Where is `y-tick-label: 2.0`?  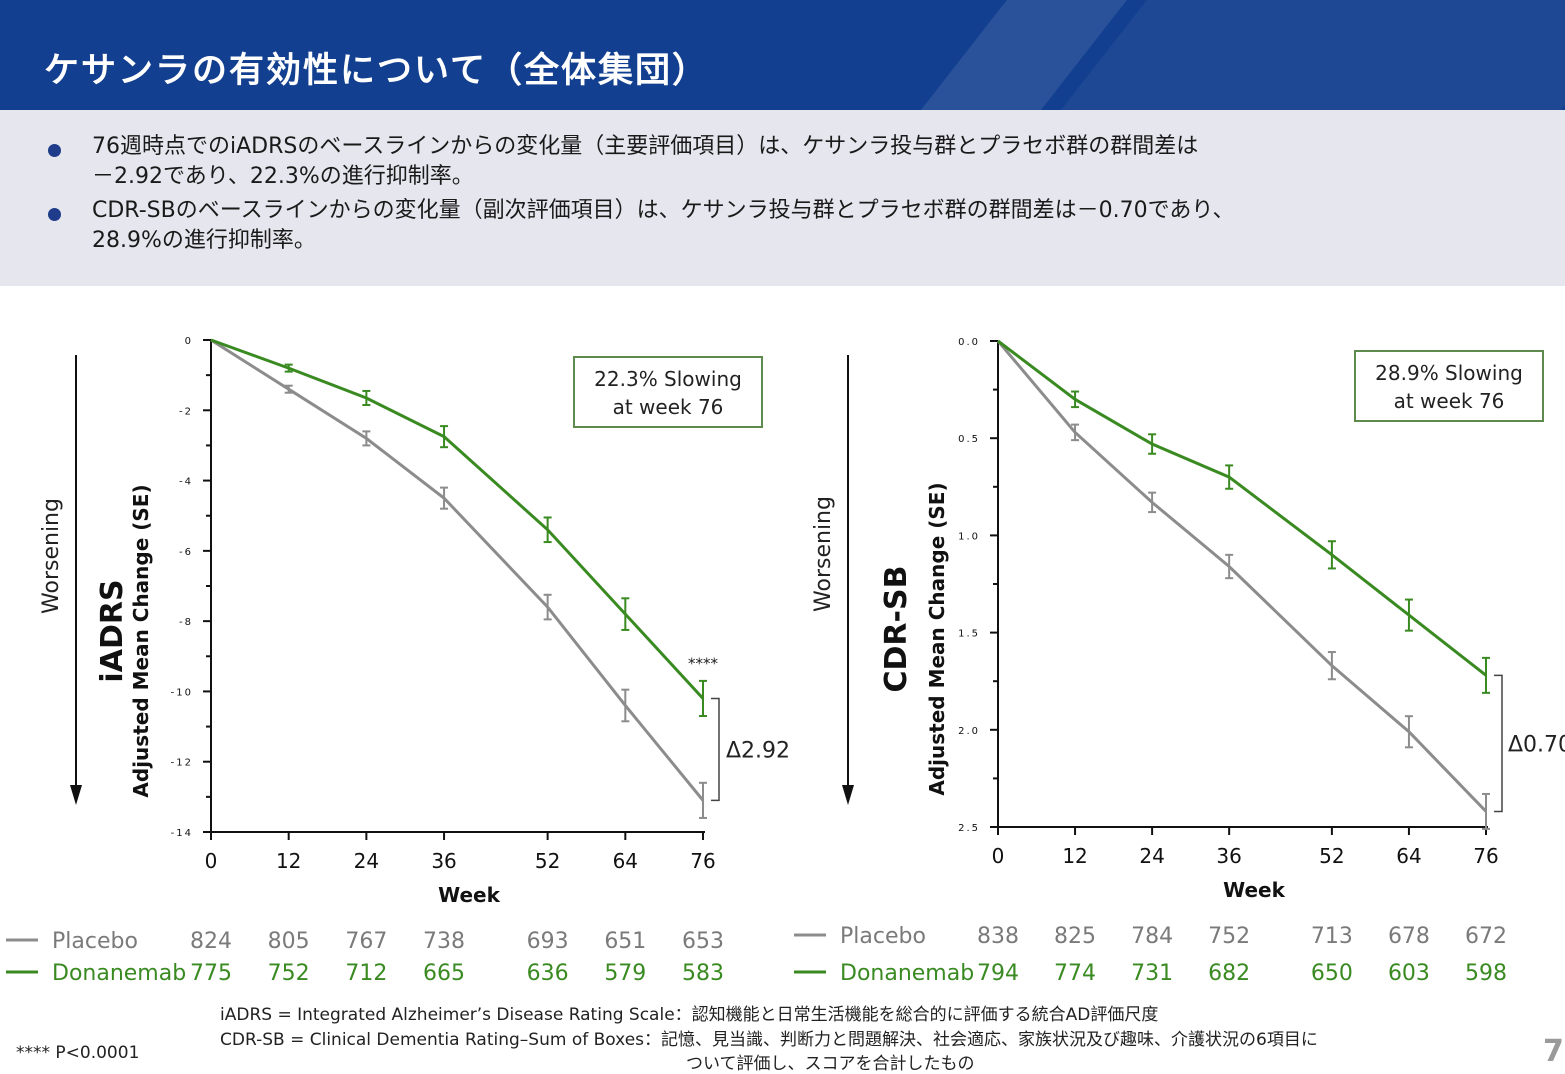 y-tick-label: 2.0 is located at coordinates (969, 731).